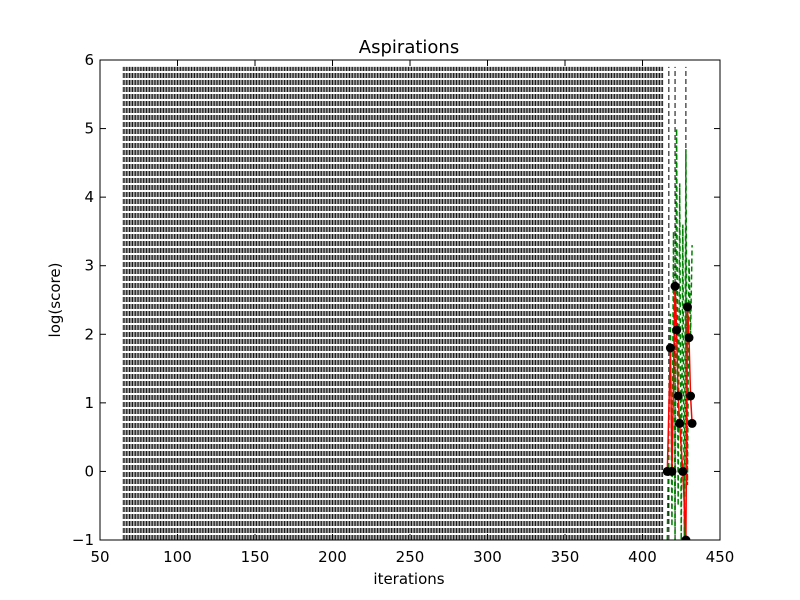 The width and height of the screenshot is (800, 600). What do you see at coordinates (89, 60) in the screenshot?
I see `y-tick-label: 6` at bounding box center [89, 60].